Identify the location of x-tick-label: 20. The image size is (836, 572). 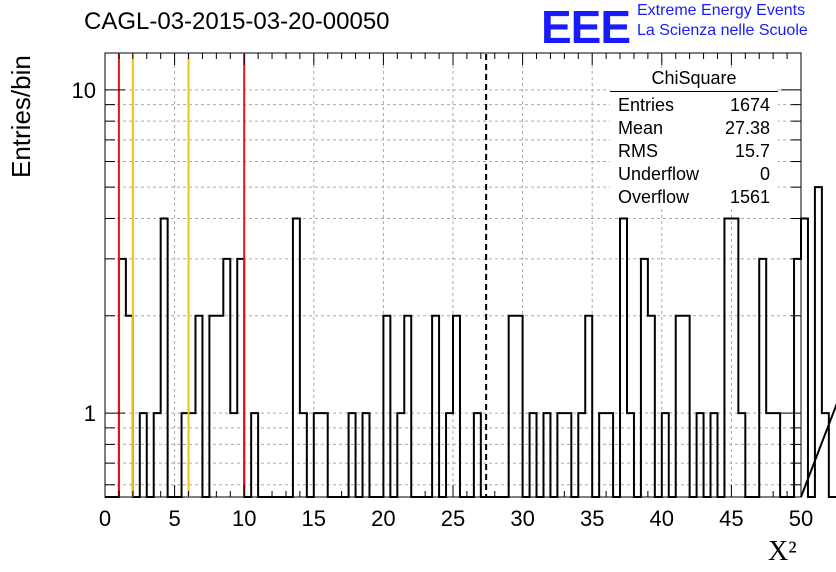
(383, 518).